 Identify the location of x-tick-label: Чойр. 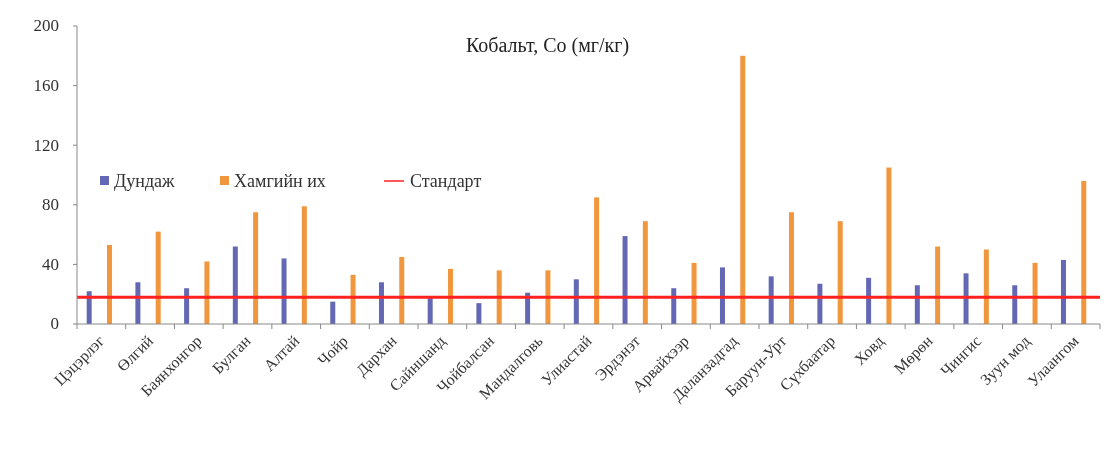
(333, 351).